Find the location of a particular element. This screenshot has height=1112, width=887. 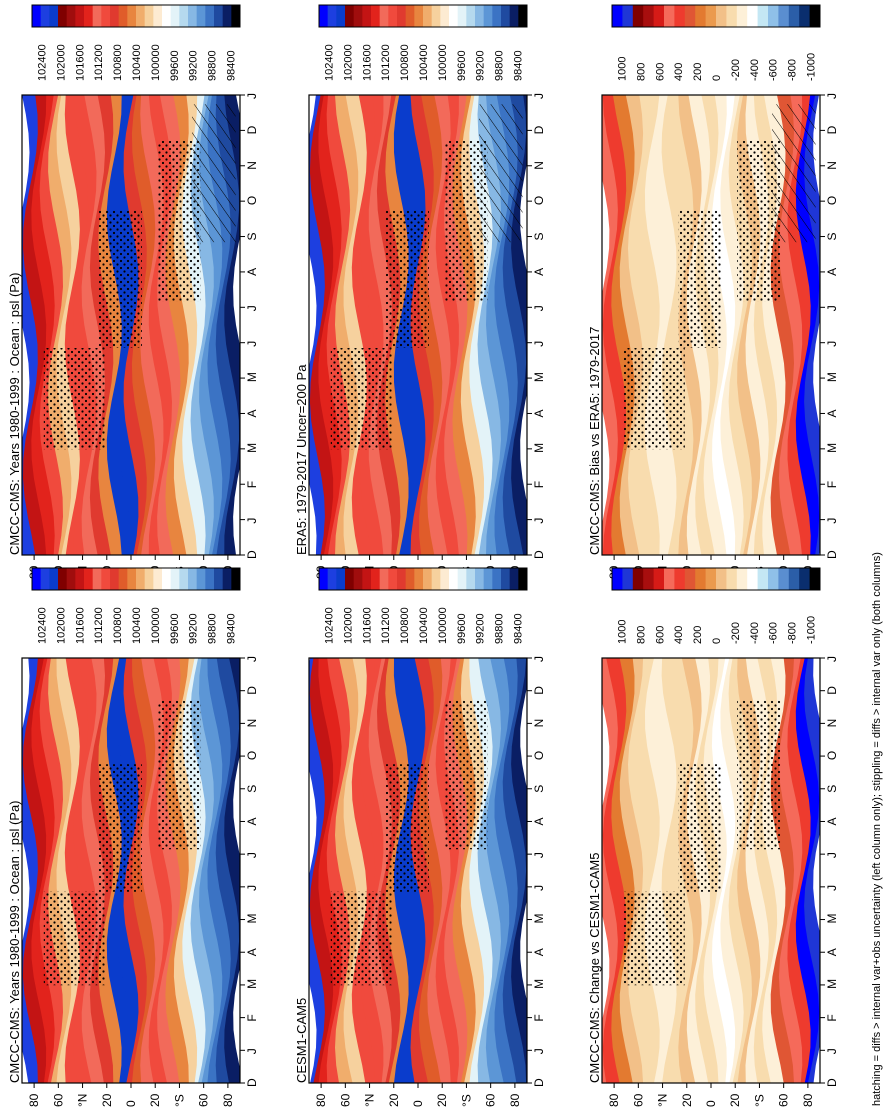

panel-title: CMCC-CMS: Bias vs ERA5: 1979-2017 is located at coordinates (594, 441).